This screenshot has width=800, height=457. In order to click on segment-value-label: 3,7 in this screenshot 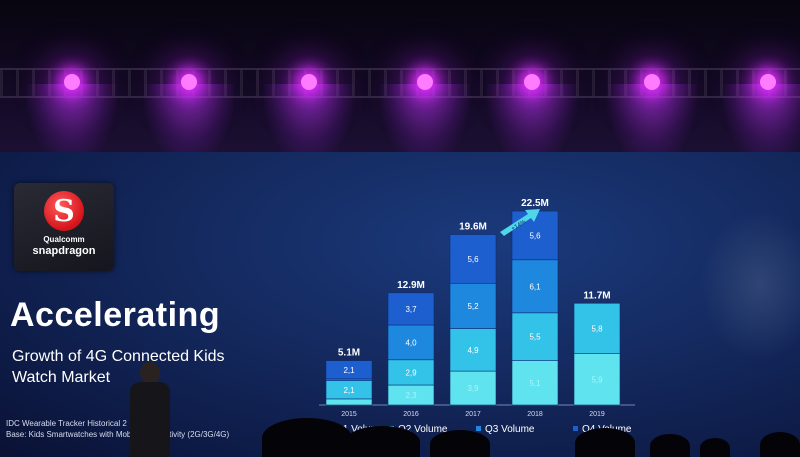, I will do `click(411, 309)`.